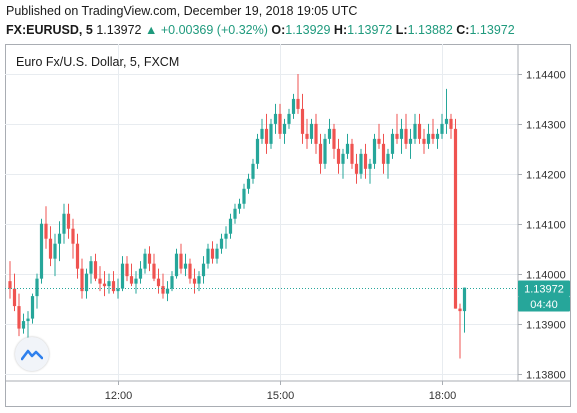 This screenshot has height=413, width=577. Describe the element at coordinates (340, 30) in the screenshot. I see `high-label: H:` at that location.